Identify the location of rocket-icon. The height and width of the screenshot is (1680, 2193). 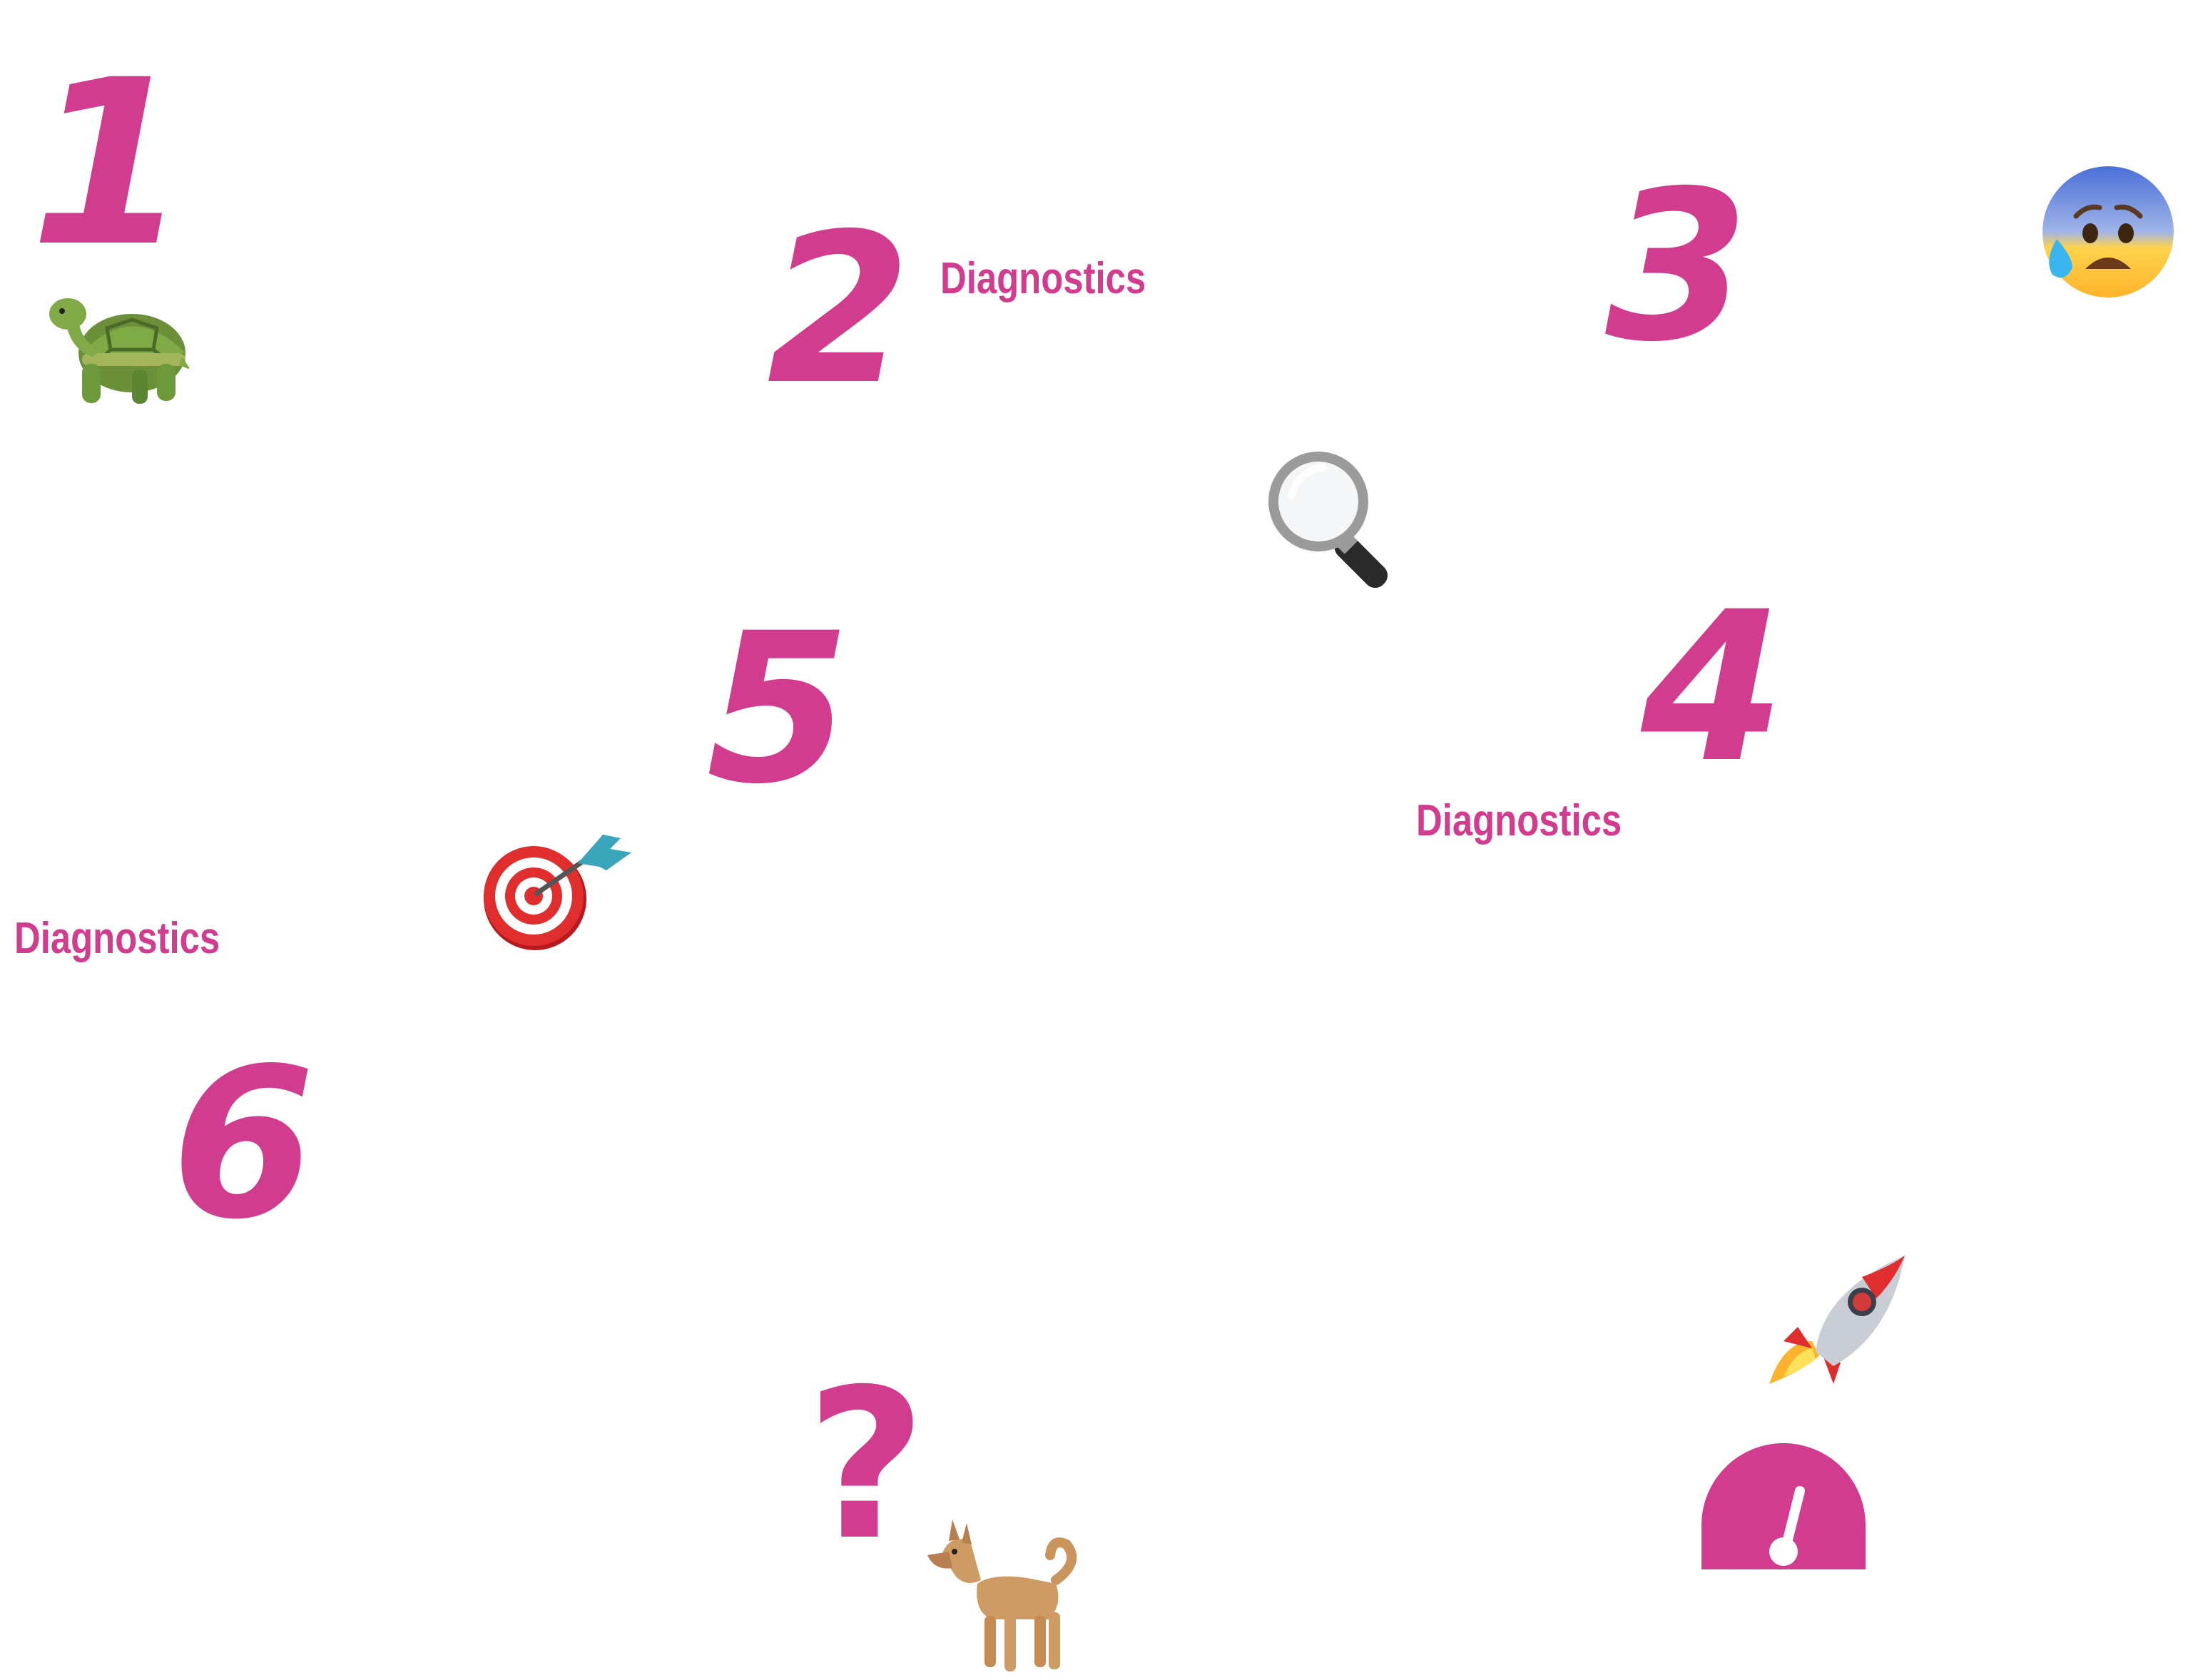
(1837, 1320).